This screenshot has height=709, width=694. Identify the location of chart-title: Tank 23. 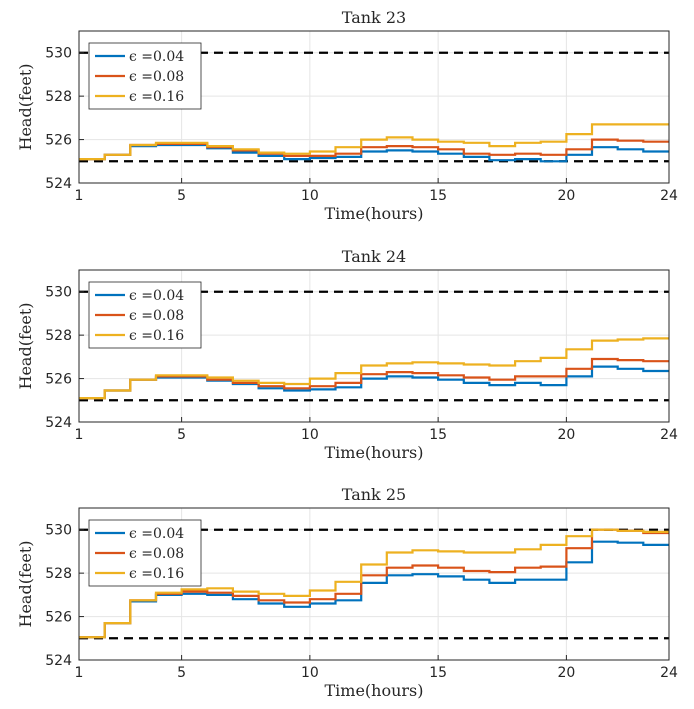
(374, 17).